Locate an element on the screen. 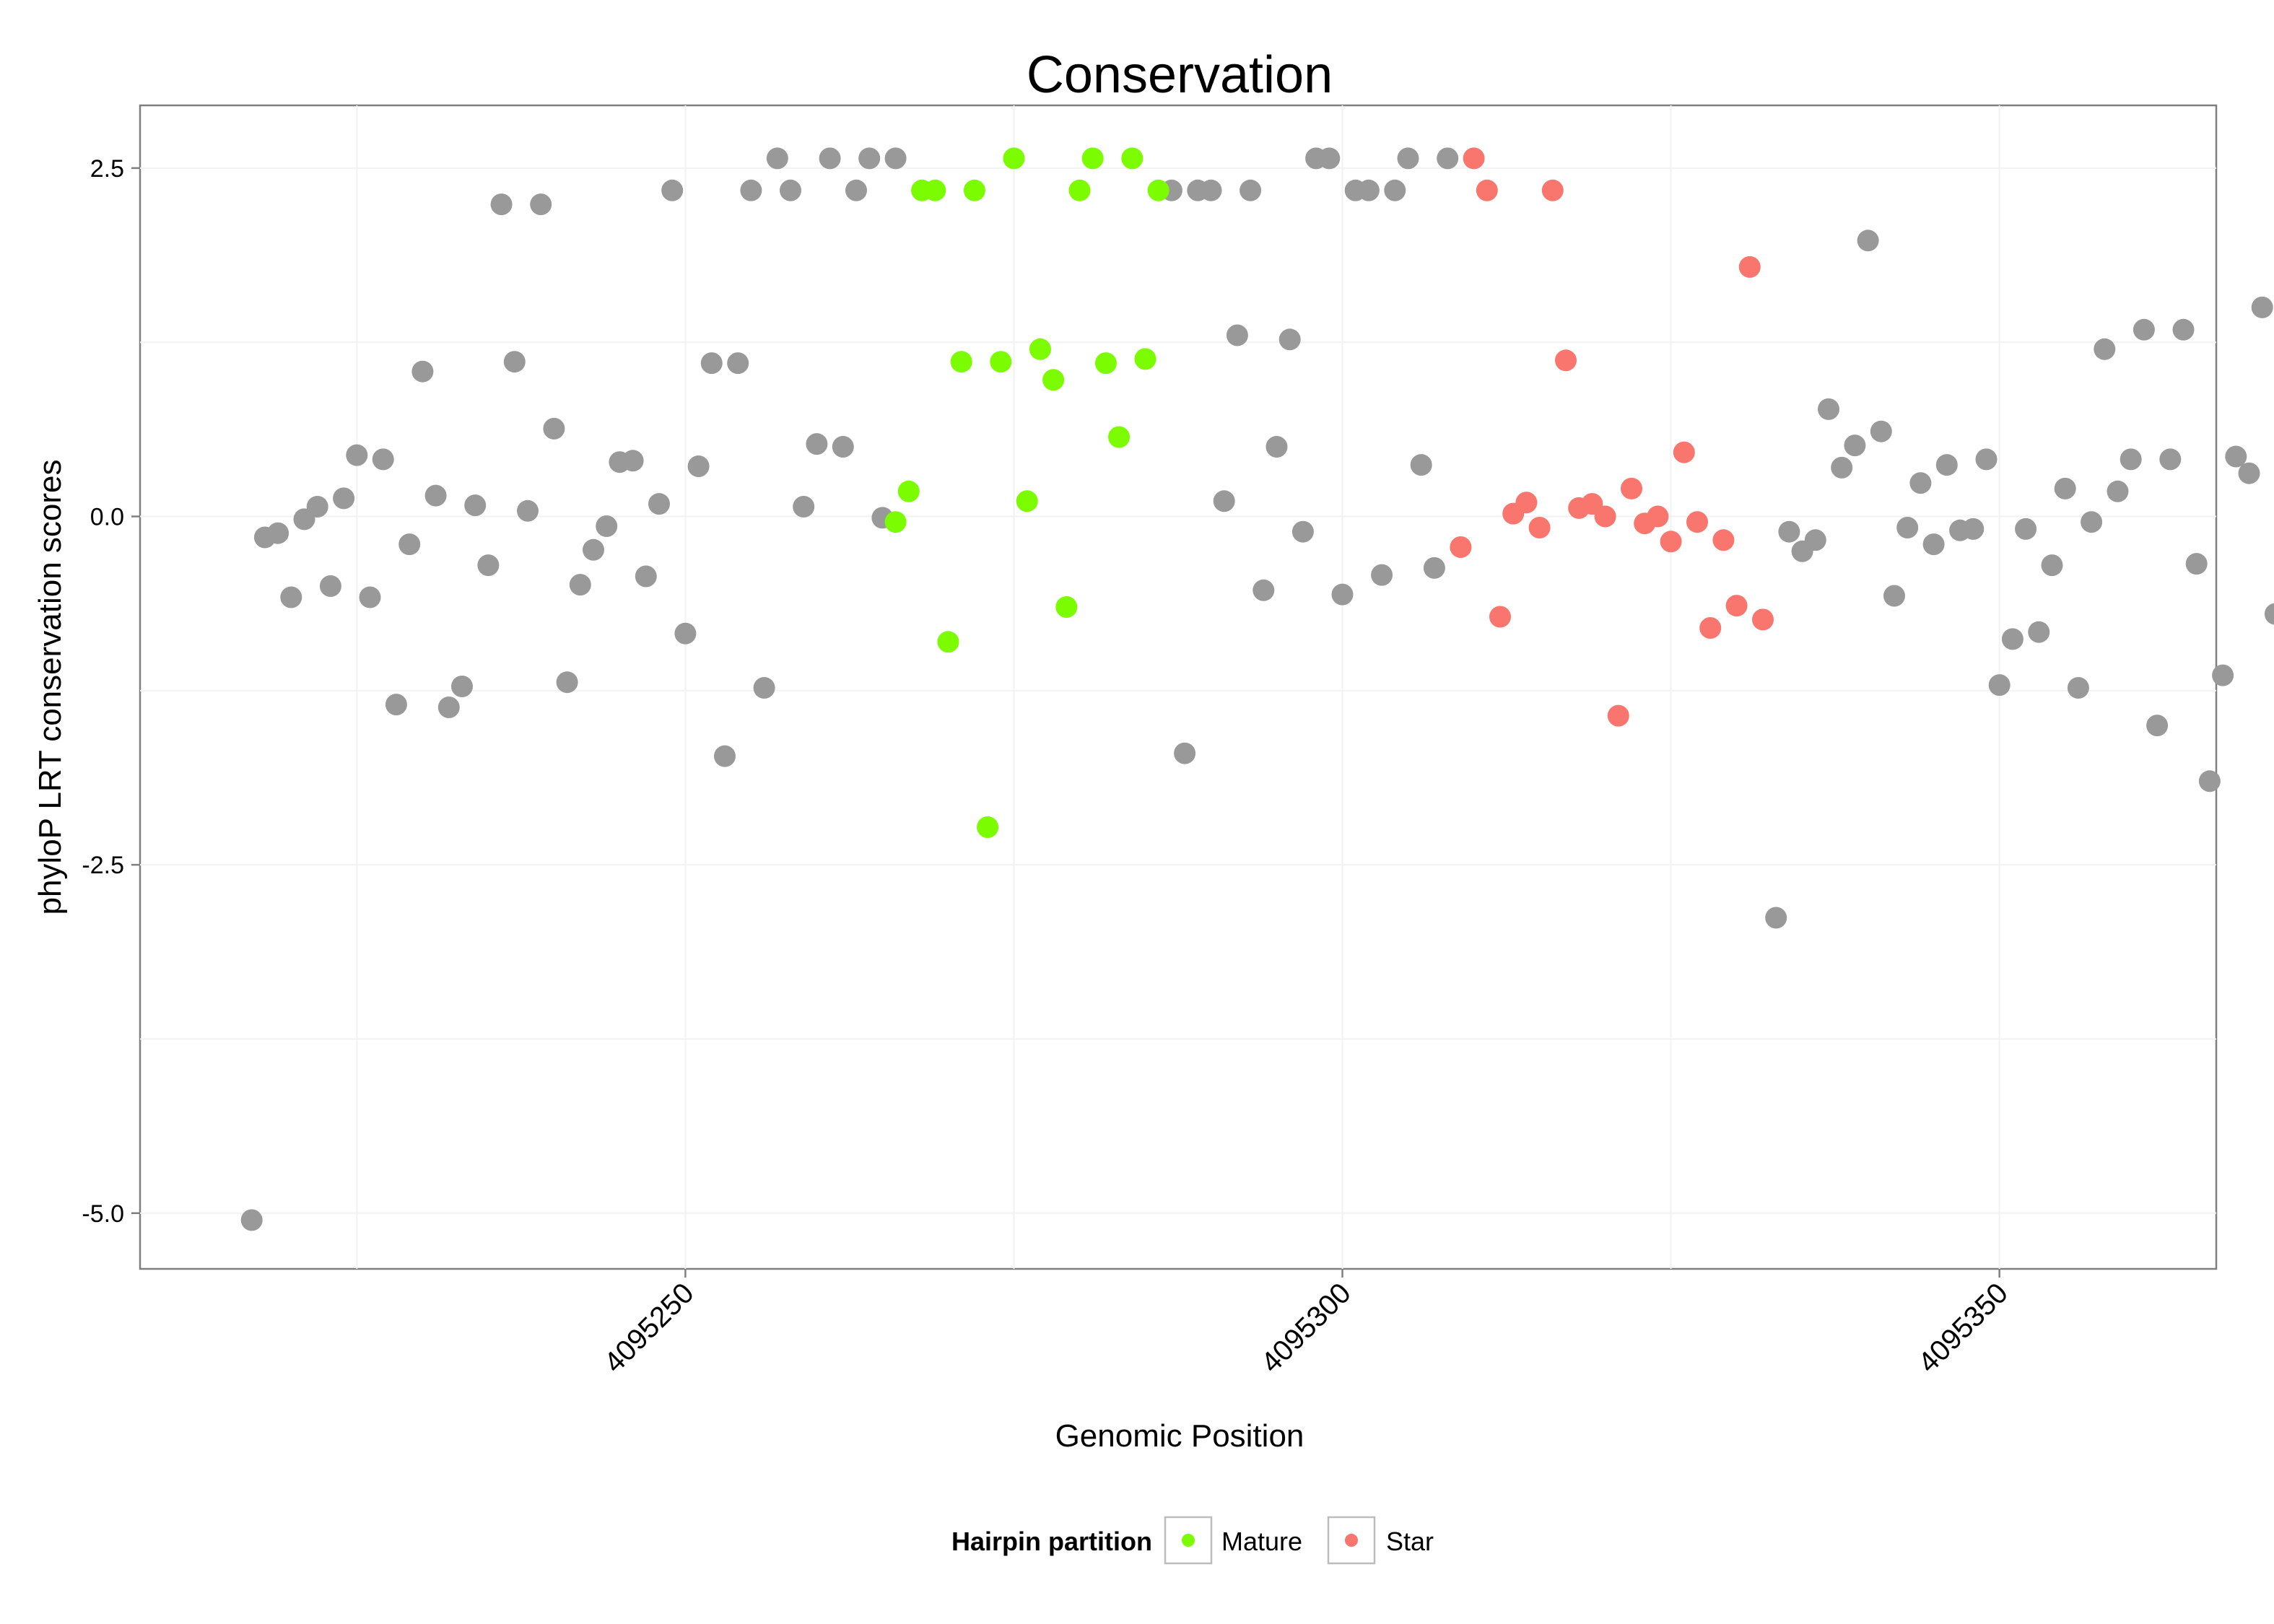 This screenshot has height=1624, width=2274. legend-key-mature is located at coordinates (1189, 1540).